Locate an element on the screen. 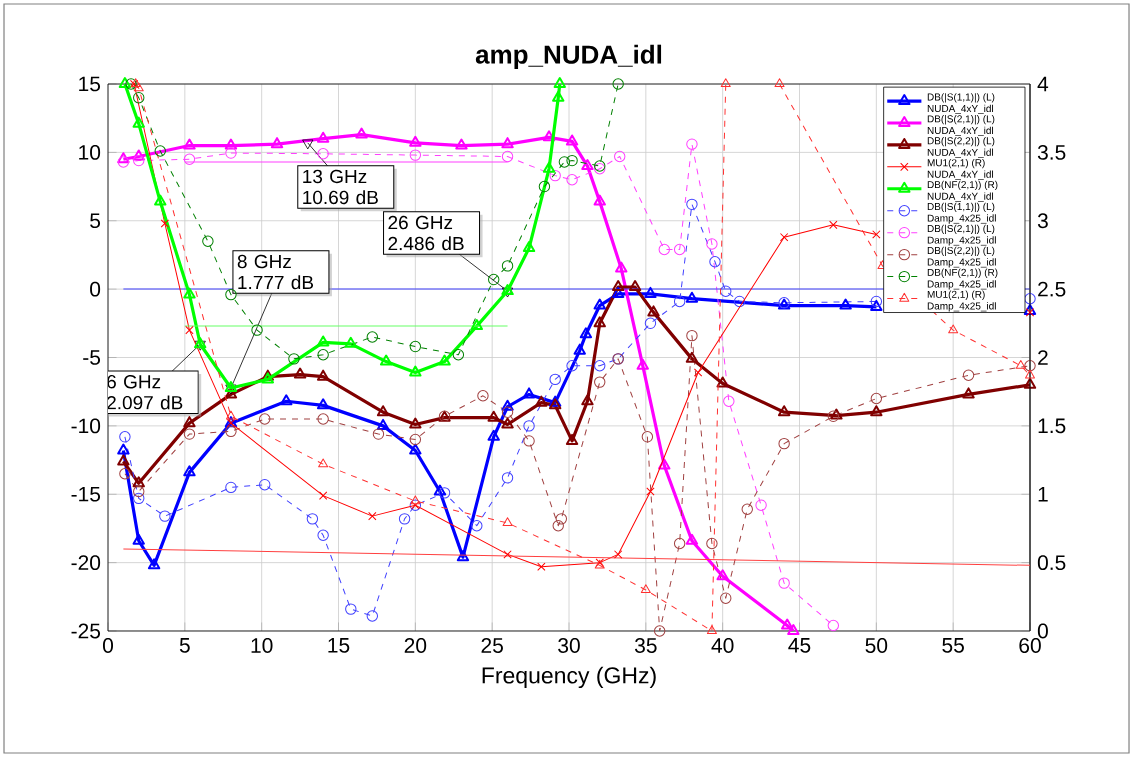 The image size is (1133, 757). x-tick-label: 25 is located at coordinates (492, 645).